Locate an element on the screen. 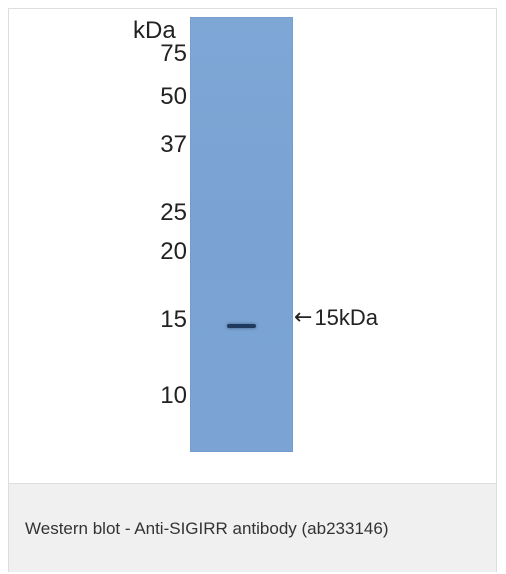 The image size is (506, 574). marker-10: 10 is located at coordinates (173, 395).